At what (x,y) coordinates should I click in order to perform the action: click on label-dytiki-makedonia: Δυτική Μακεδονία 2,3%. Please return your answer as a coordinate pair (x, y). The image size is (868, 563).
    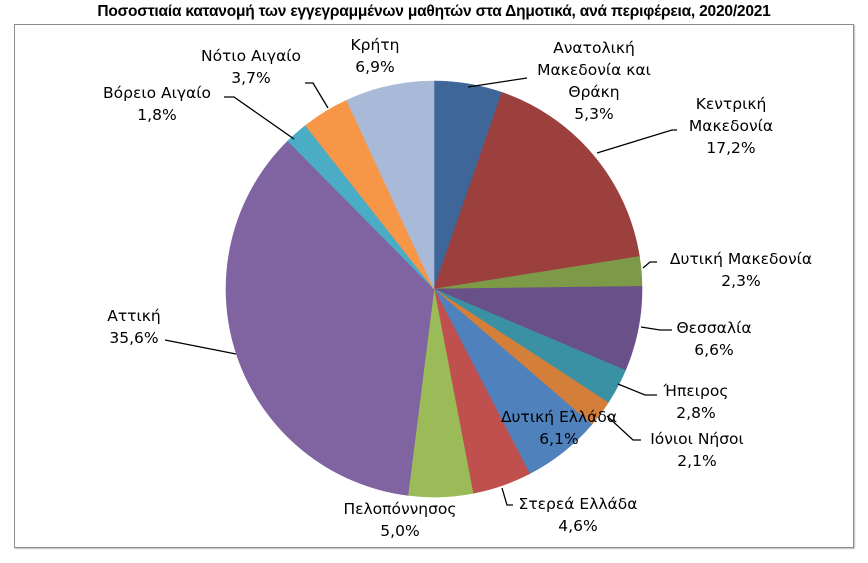
    Looking at the image, I should click on (741, 270).